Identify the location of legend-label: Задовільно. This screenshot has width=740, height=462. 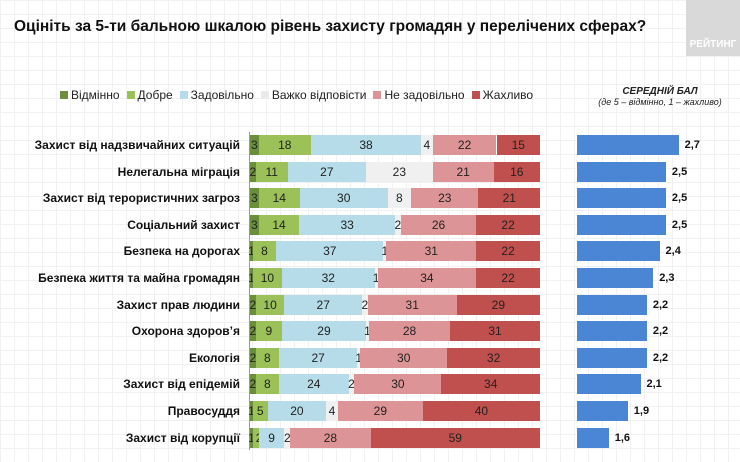
(222, 95).